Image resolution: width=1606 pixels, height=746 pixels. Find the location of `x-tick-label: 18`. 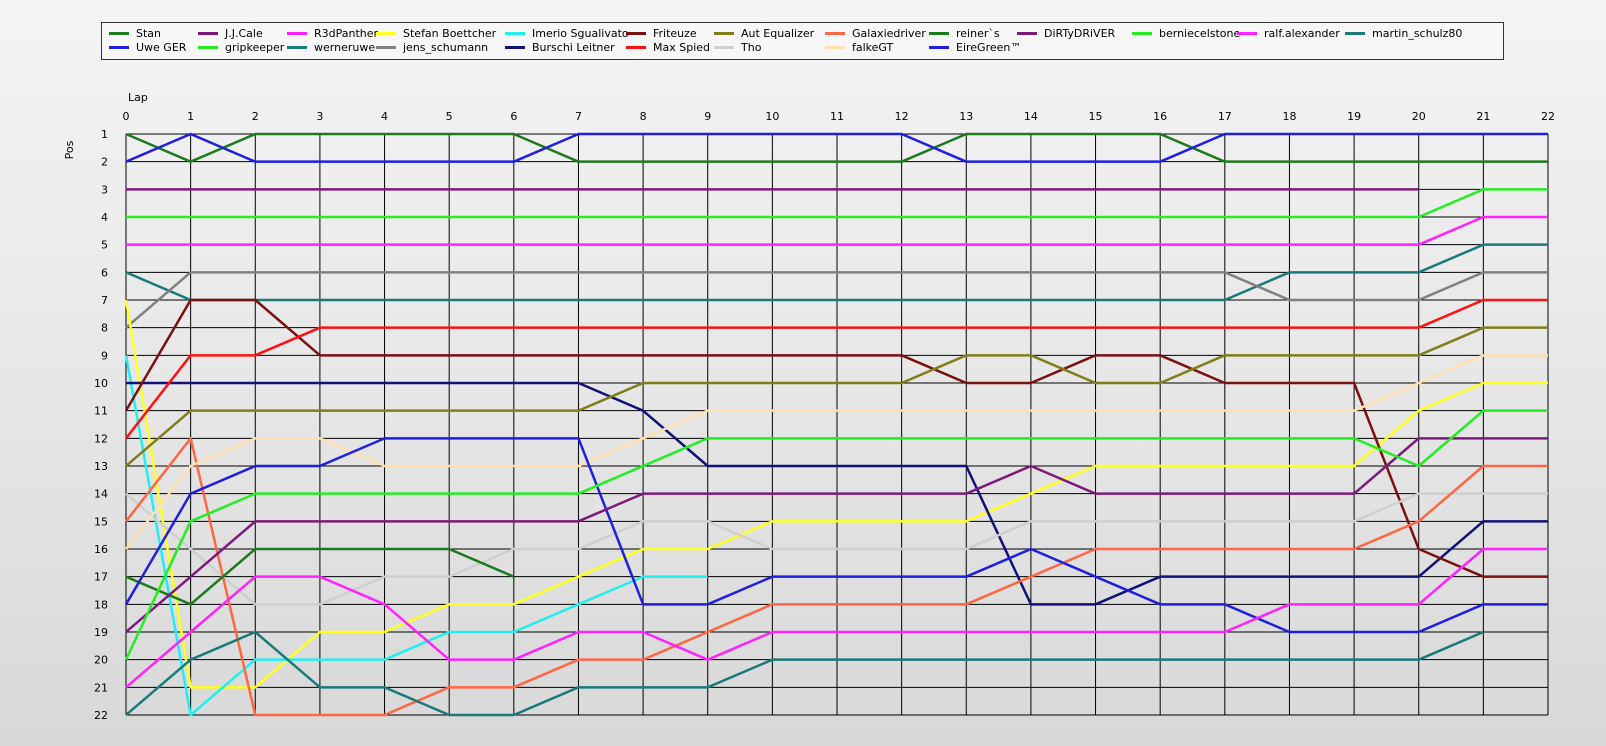

x-tick-label: 18 is located at coordinates (1289, 116).